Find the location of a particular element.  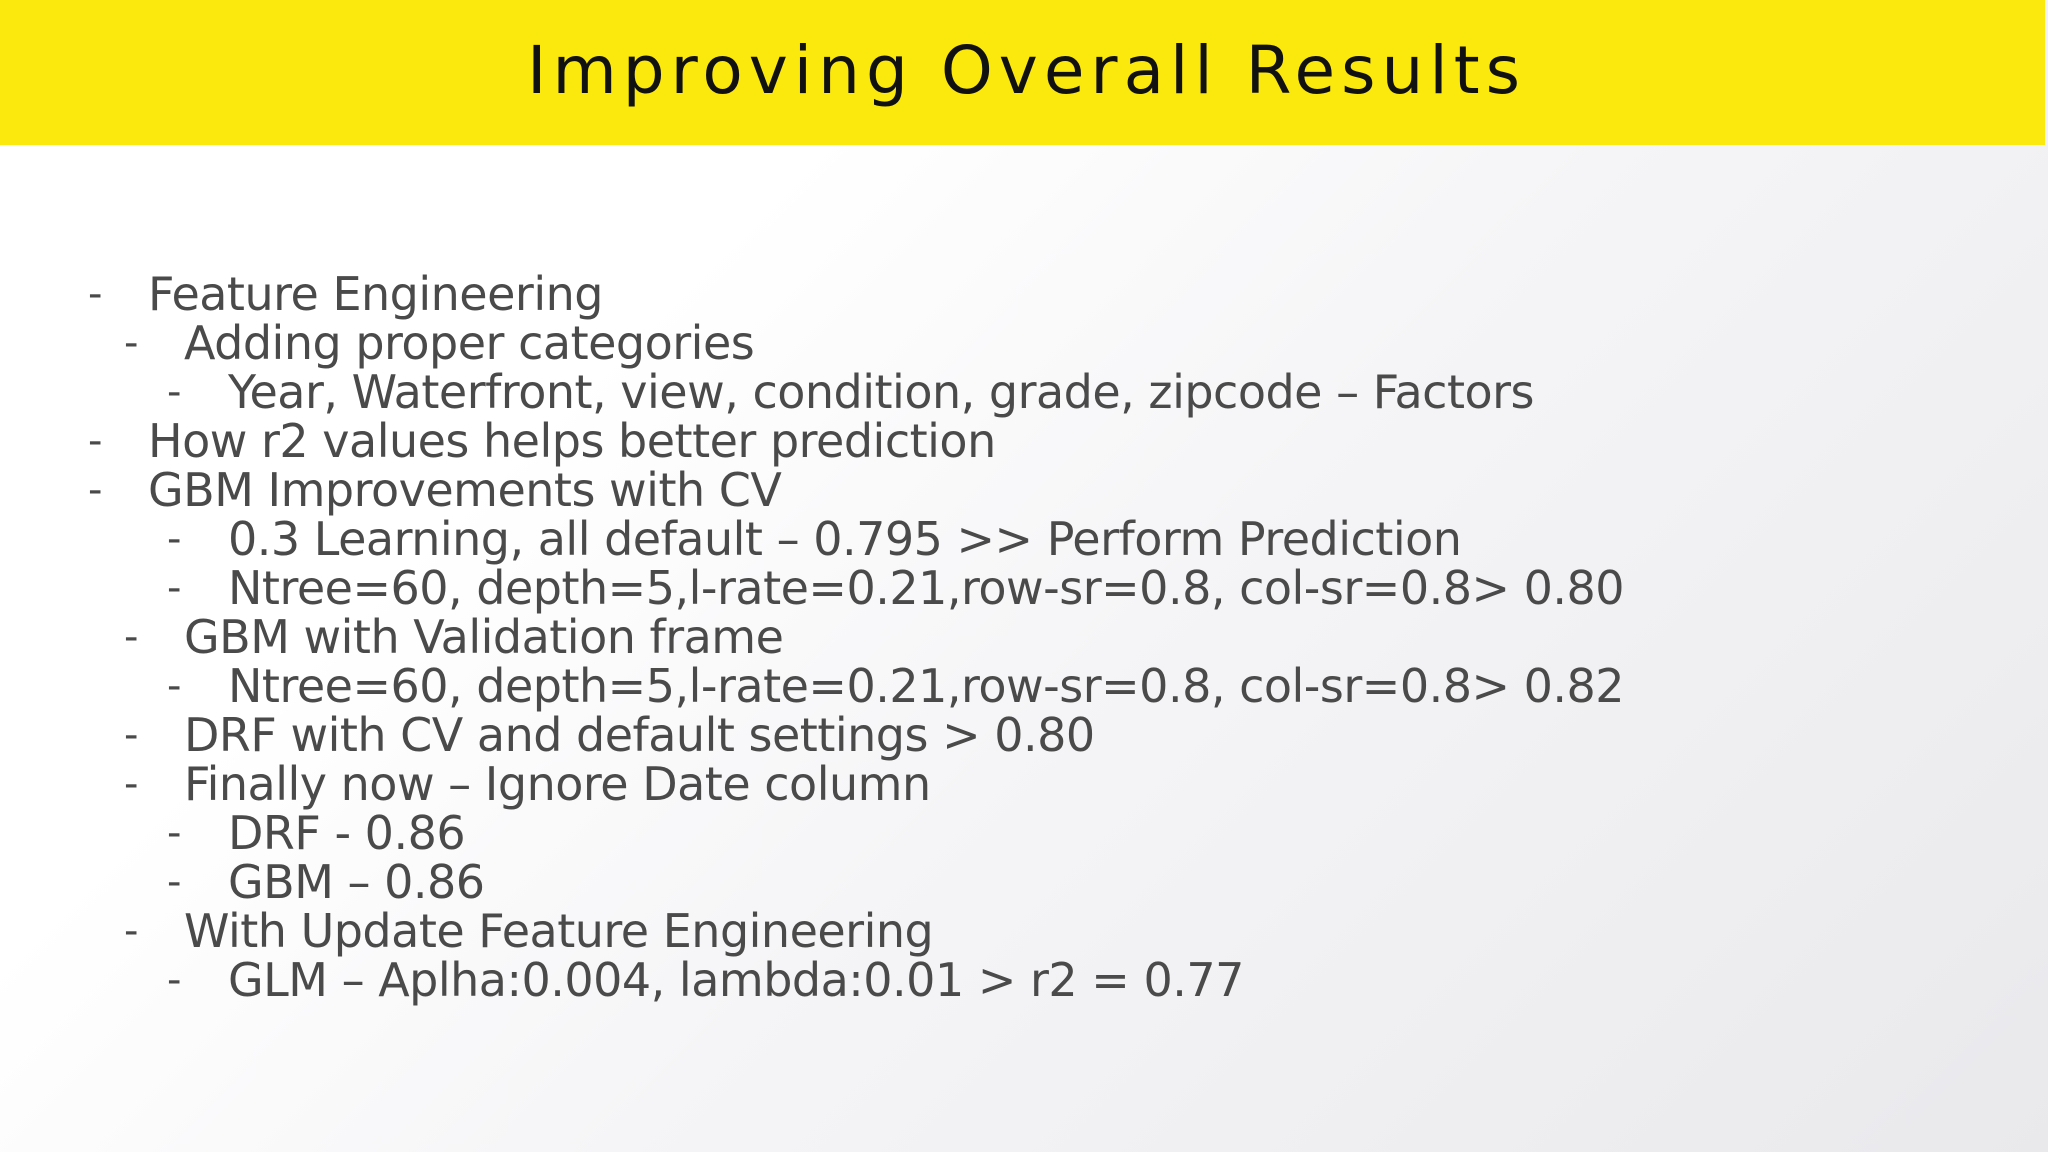

list-item-text: With Update Feature Engineering is located at coordinates (559, 931).